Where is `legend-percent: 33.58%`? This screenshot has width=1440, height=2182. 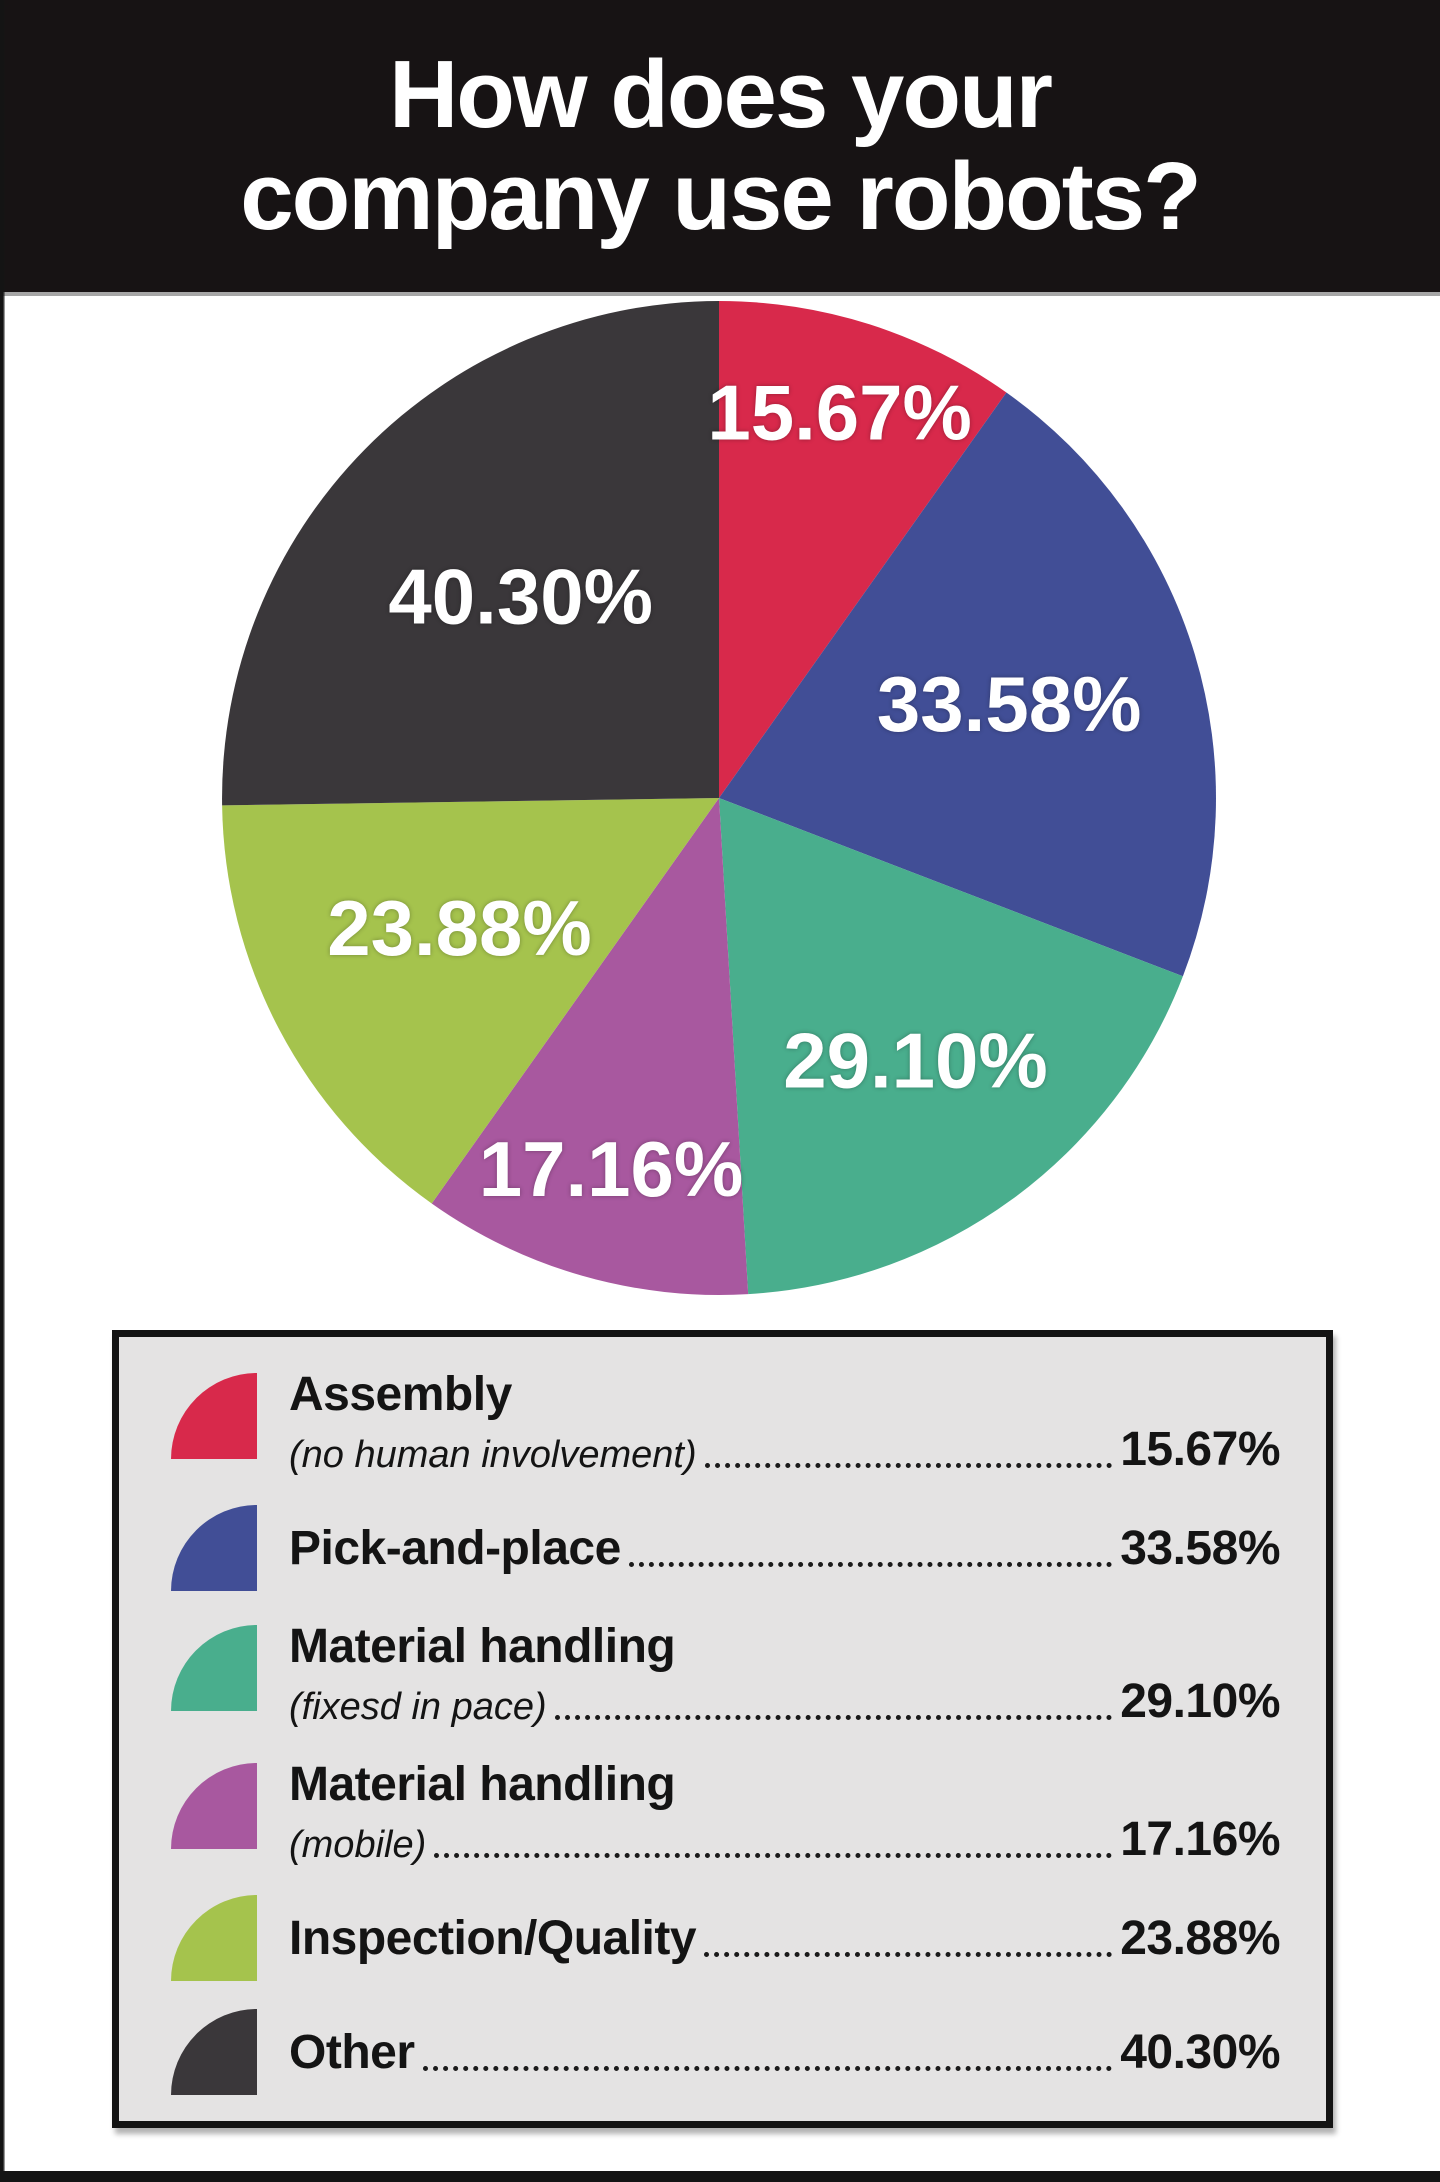
legend-percent: 33.58% is located at coordinates (1200, 1548).